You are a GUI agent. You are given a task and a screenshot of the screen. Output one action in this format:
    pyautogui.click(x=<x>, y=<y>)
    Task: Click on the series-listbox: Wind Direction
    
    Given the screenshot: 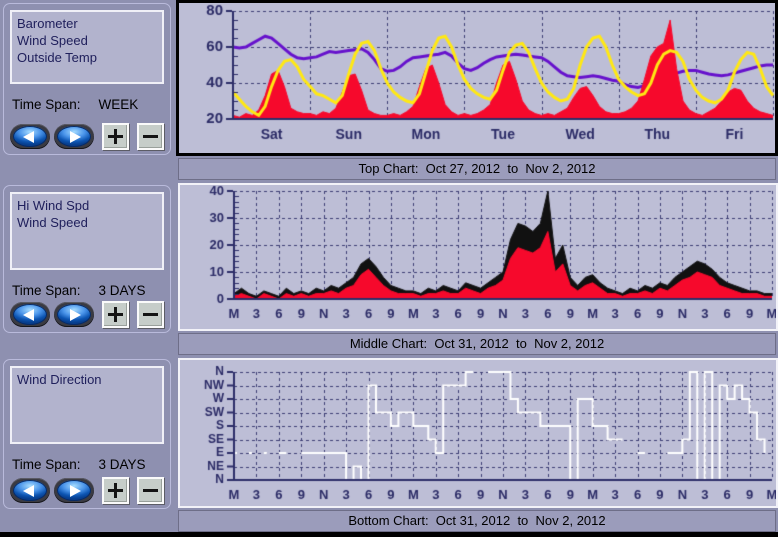 What is the action you would take?
    pyautogui.click(x=87, y=405)
    